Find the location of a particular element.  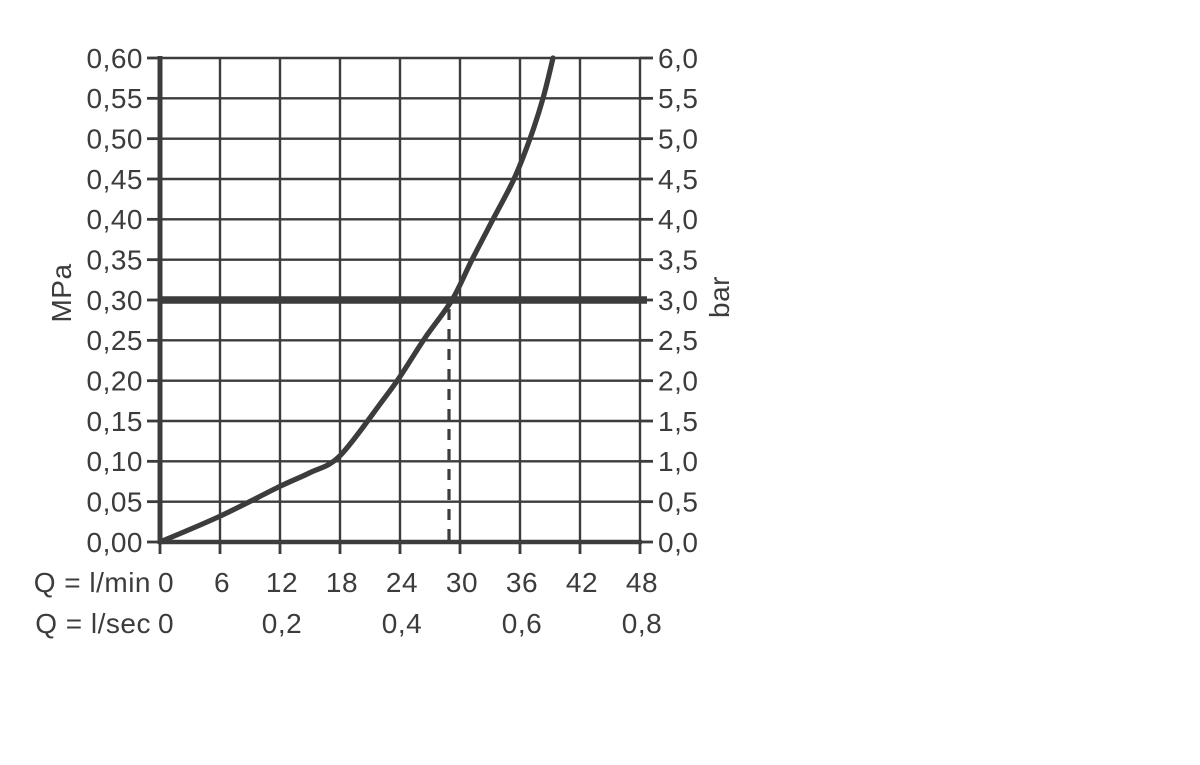

y-left-tick-label: 0,55 is located at coordinates (115, 98).